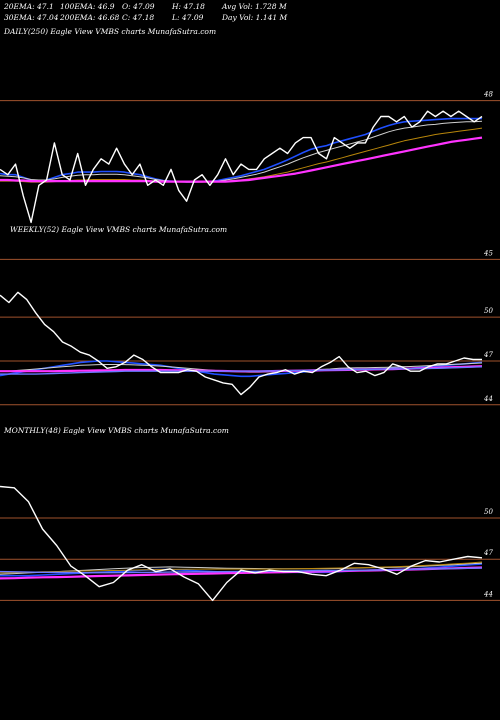  I want to click on daily-level-label-45: 45, so click(488, 253).